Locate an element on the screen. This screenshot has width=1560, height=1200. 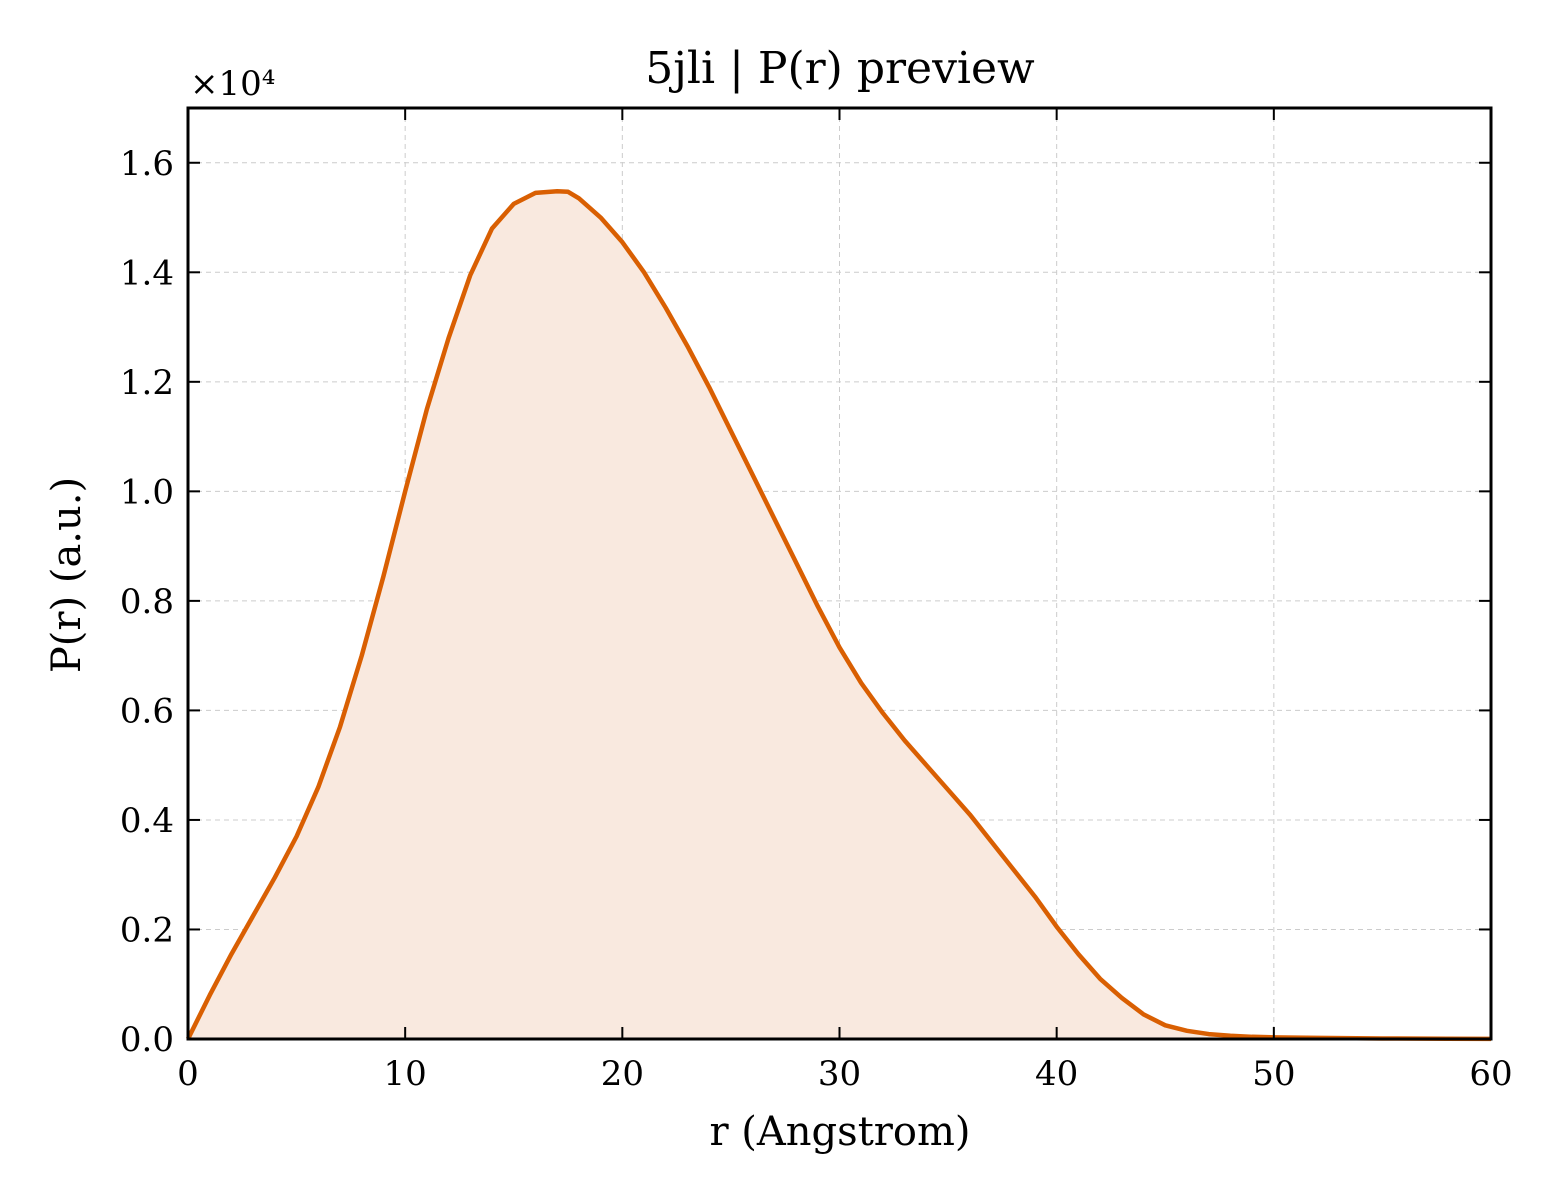
y-tick-label: 1.6 is located at coordinates (147, 164).